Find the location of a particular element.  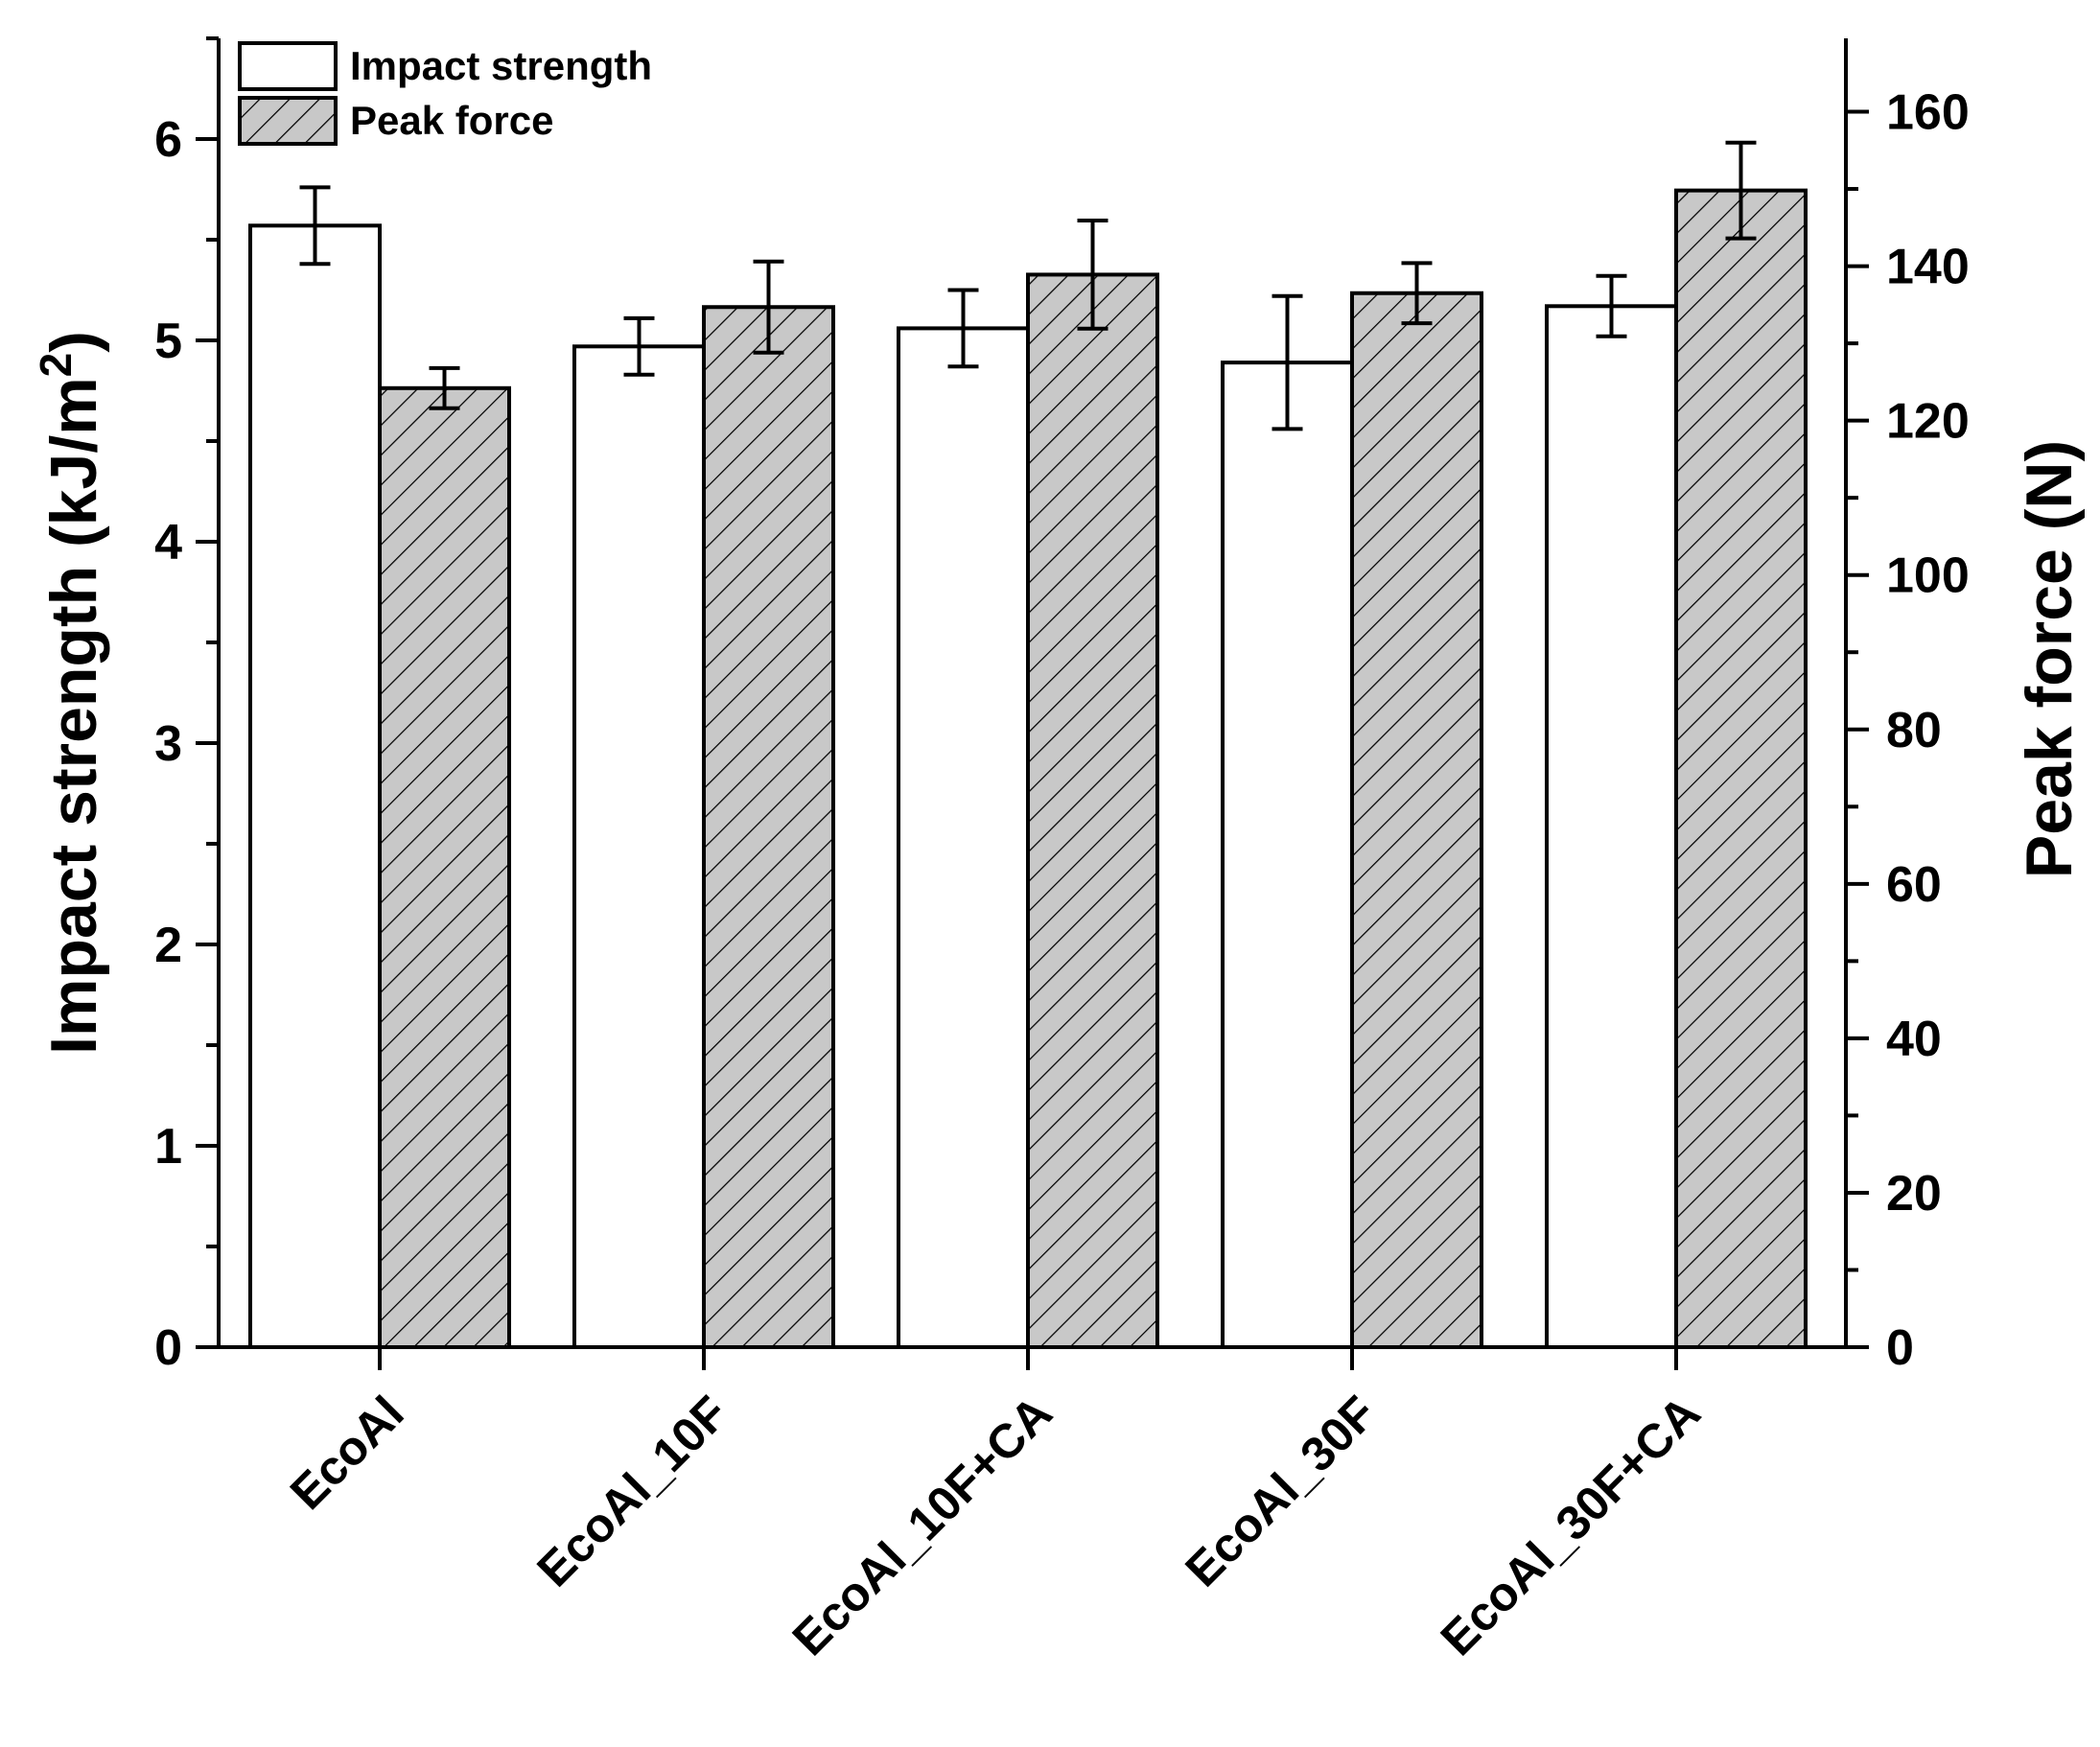

legend-label-impact-strength: Impact strength is located at coordinates (501, 65).